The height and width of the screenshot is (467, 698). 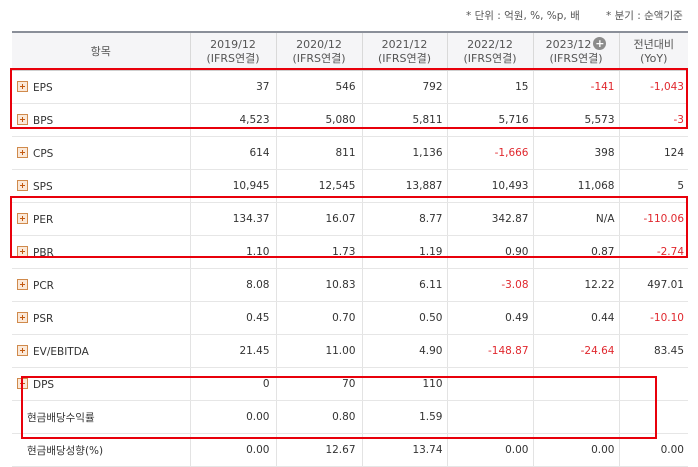 I want to click on header-year-2021: 2021/12 (IFRS연결), so click(x=404, y=51).